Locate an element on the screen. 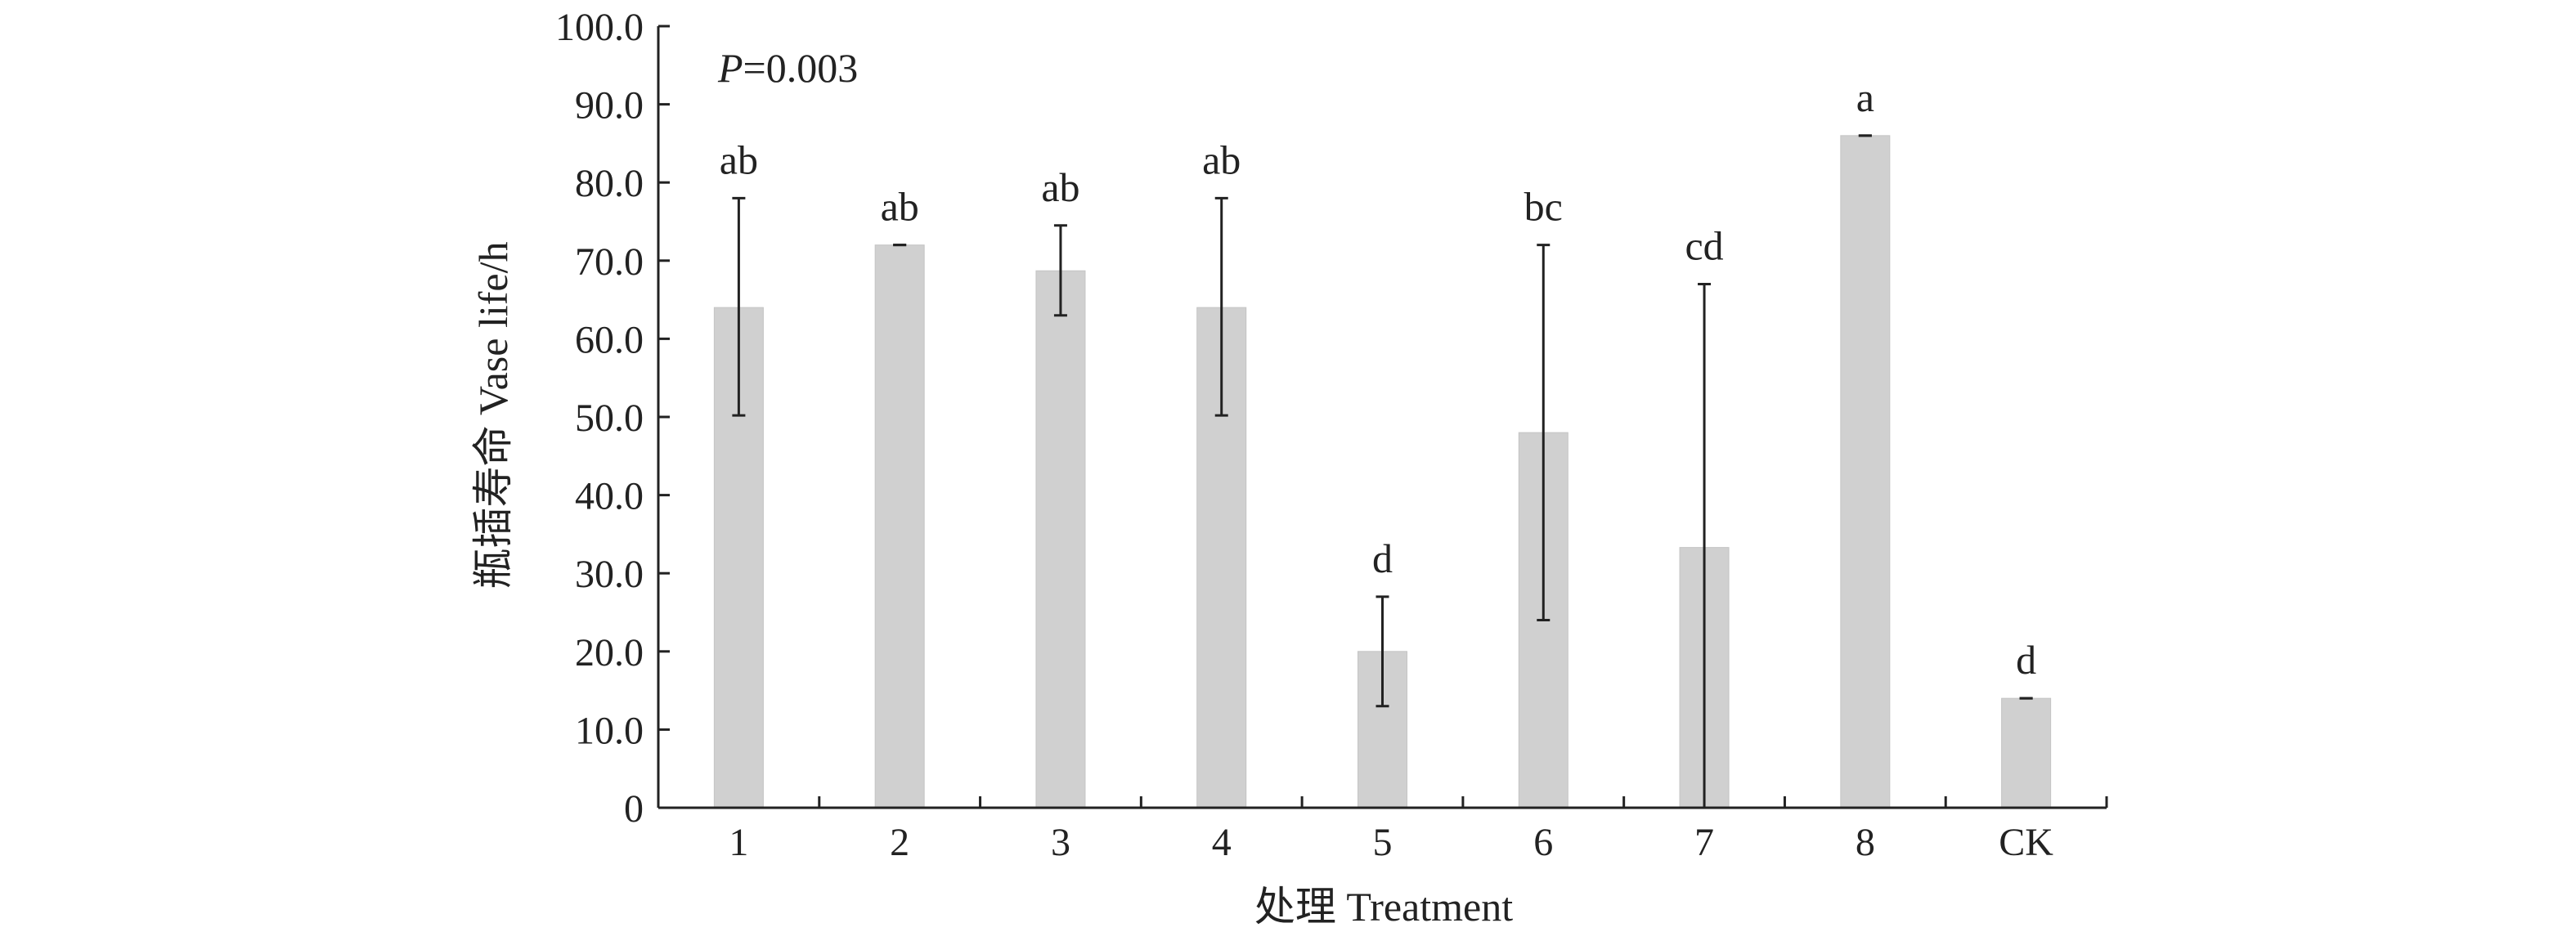 The width and height of the screenshot is (2576, 941). significance-label-6: bc is located at coordinates (1543, 207).